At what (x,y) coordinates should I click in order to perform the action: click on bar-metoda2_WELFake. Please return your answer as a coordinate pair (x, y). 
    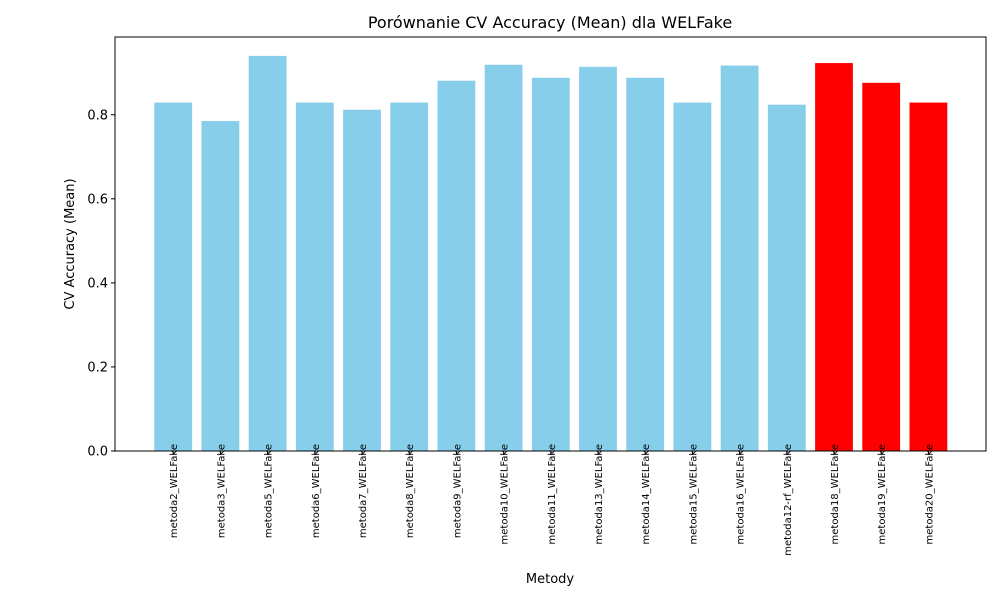
    Looking at the image, I should click on (173, 276).